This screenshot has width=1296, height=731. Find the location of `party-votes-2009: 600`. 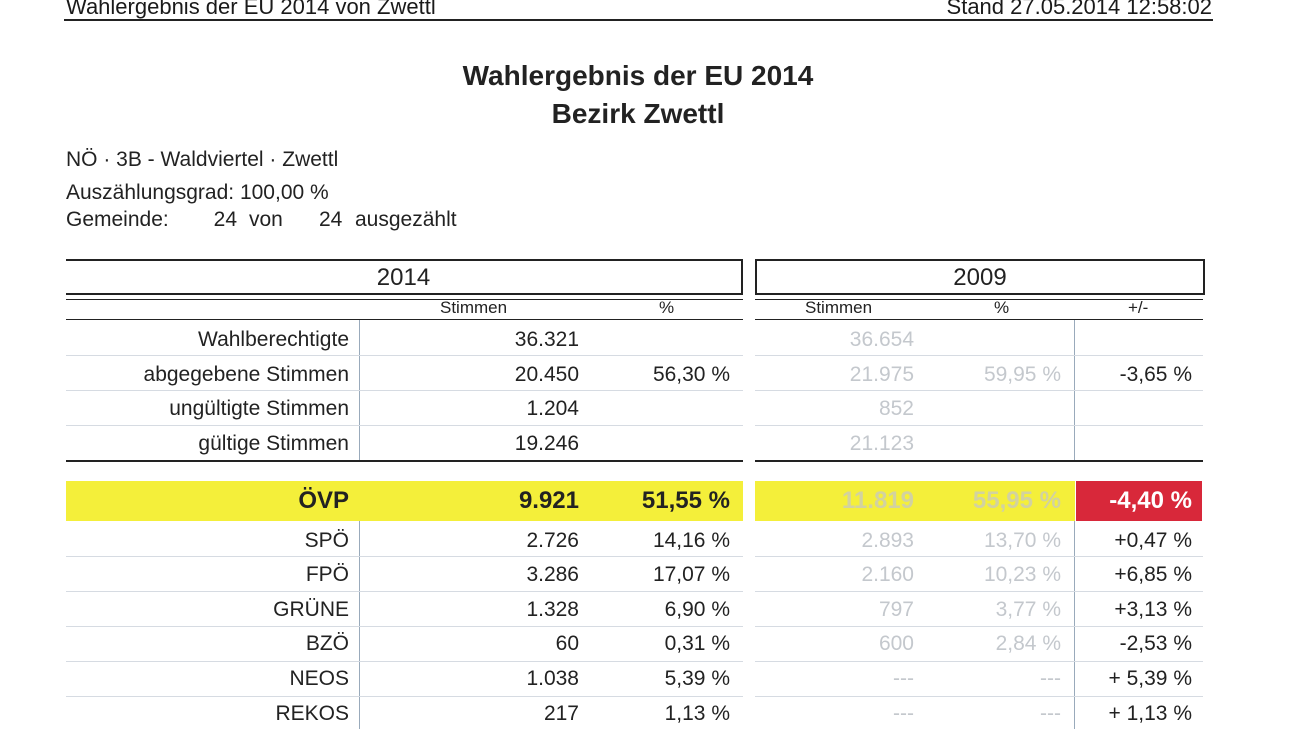

party-votes-2009: 600 is located at coordinates (896, 643).